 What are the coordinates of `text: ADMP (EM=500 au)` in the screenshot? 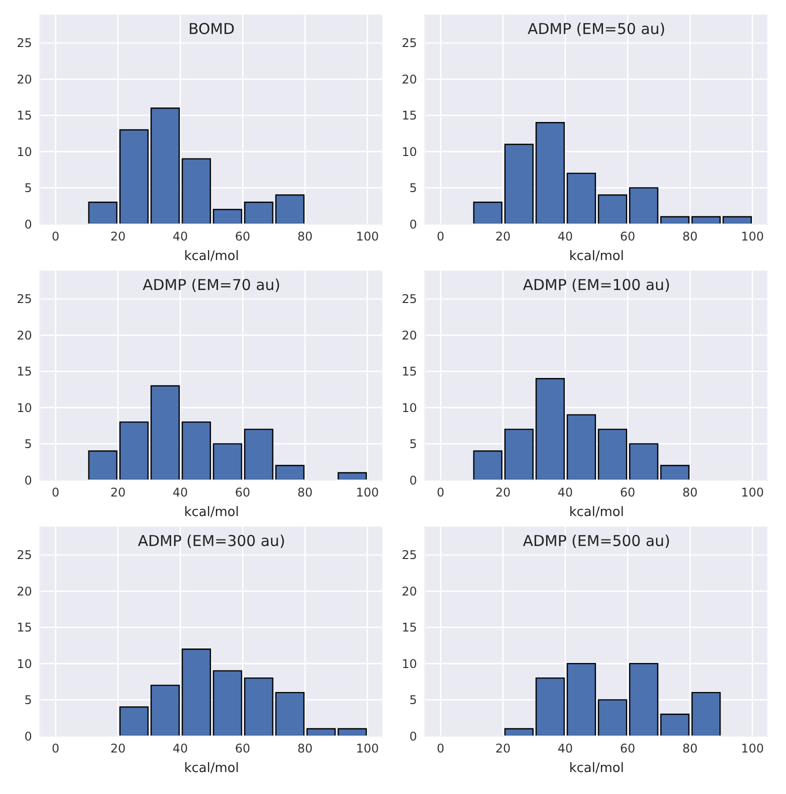 It's located at (597, 541).